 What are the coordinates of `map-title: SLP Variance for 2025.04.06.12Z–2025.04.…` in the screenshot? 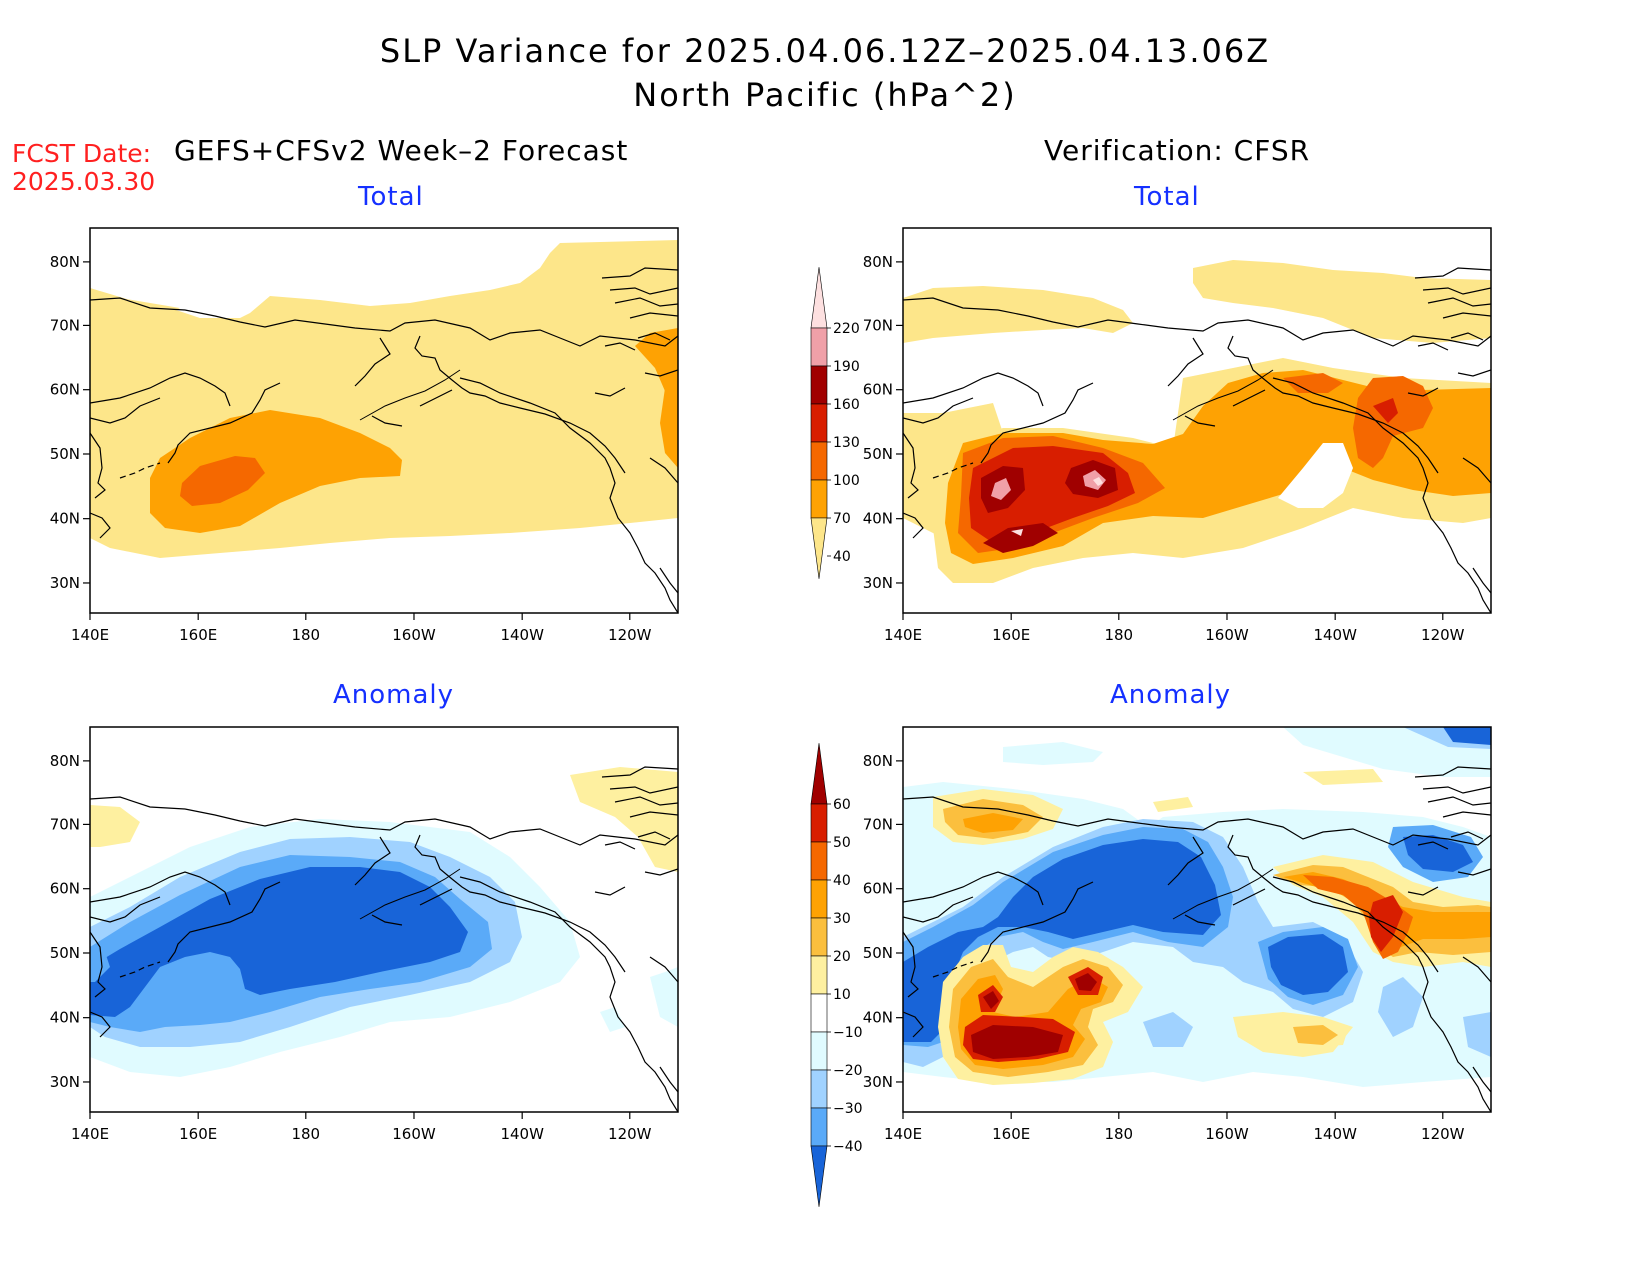 It's located at (825, 51).